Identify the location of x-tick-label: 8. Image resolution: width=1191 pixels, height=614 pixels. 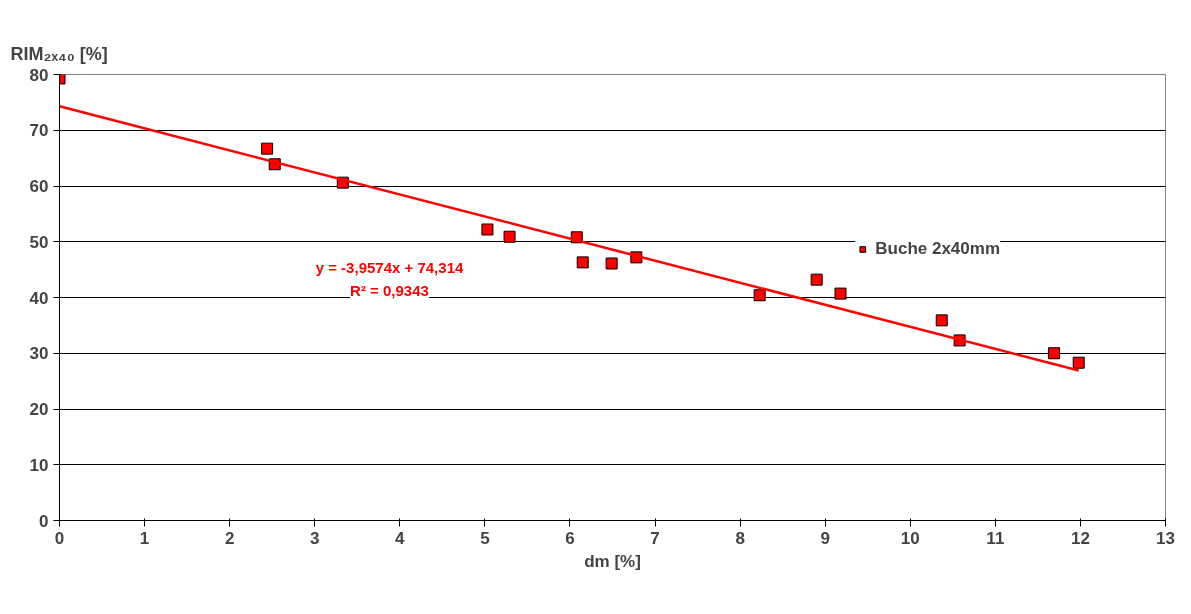
(740, 538).